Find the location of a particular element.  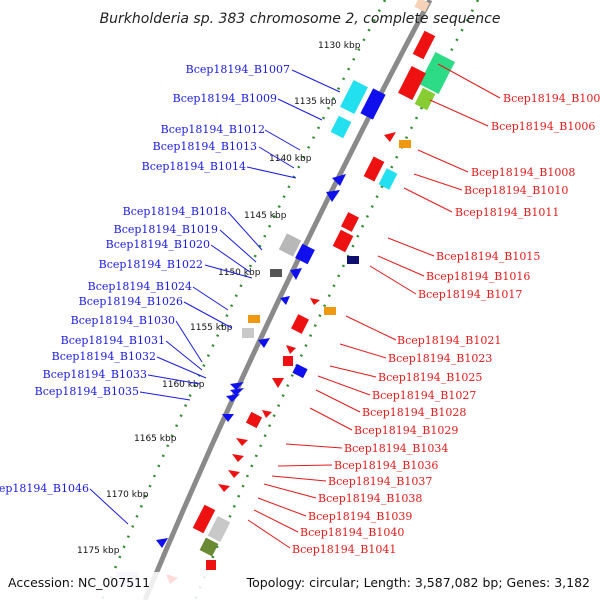

kbp-label: 1140 kbp is located at coordinates (290, 159).